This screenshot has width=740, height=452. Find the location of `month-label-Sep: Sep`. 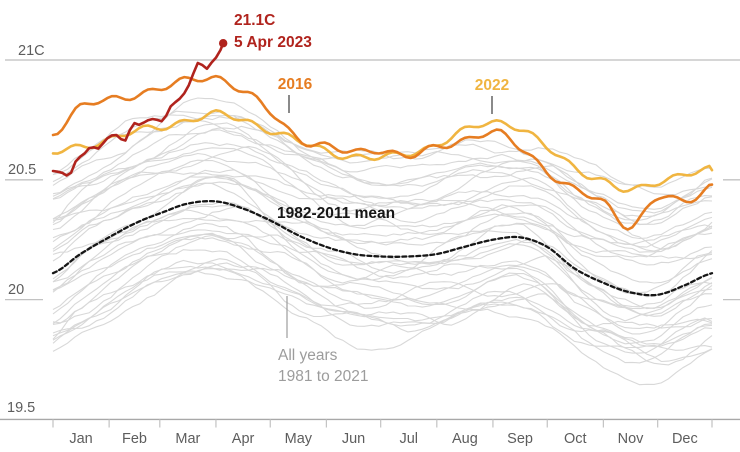

month-label-Sep: Sep is located at coordinates (520, 439).